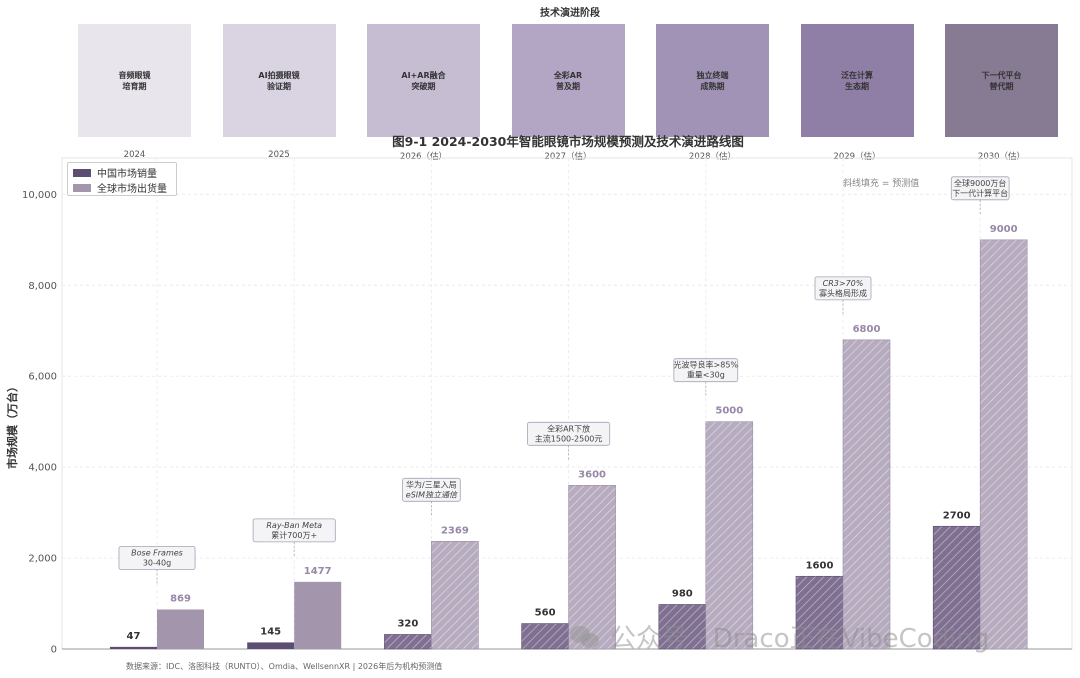 The height and width of the screenshot is (678, 1080). What do you see at coordinates (820, 565) in the screenshot?
I see `china-value-label: 1600` at bounding box center [820, 565].